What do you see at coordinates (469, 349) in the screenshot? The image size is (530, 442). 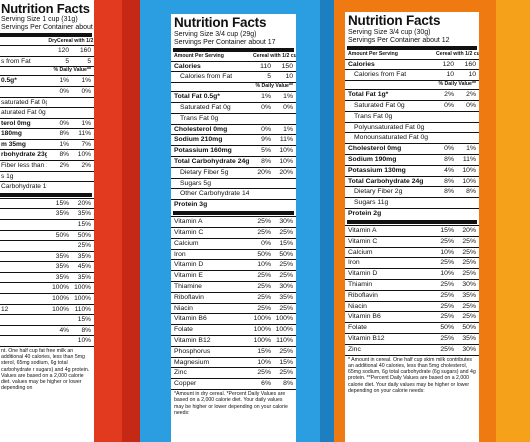 I see `nutrient-value: 30%` at bounding box center [469, 349].